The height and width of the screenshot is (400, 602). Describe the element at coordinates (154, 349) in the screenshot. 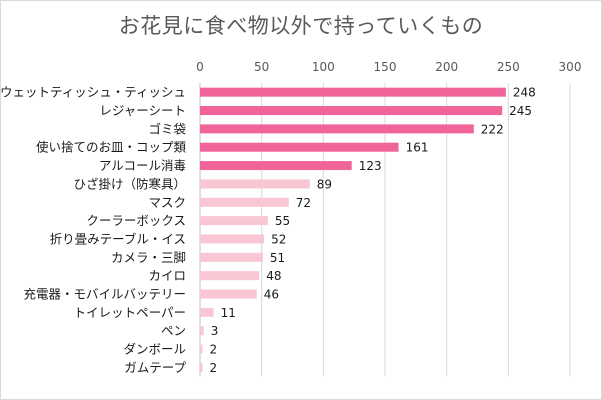

I see `category-label: ダンボール` at that location.